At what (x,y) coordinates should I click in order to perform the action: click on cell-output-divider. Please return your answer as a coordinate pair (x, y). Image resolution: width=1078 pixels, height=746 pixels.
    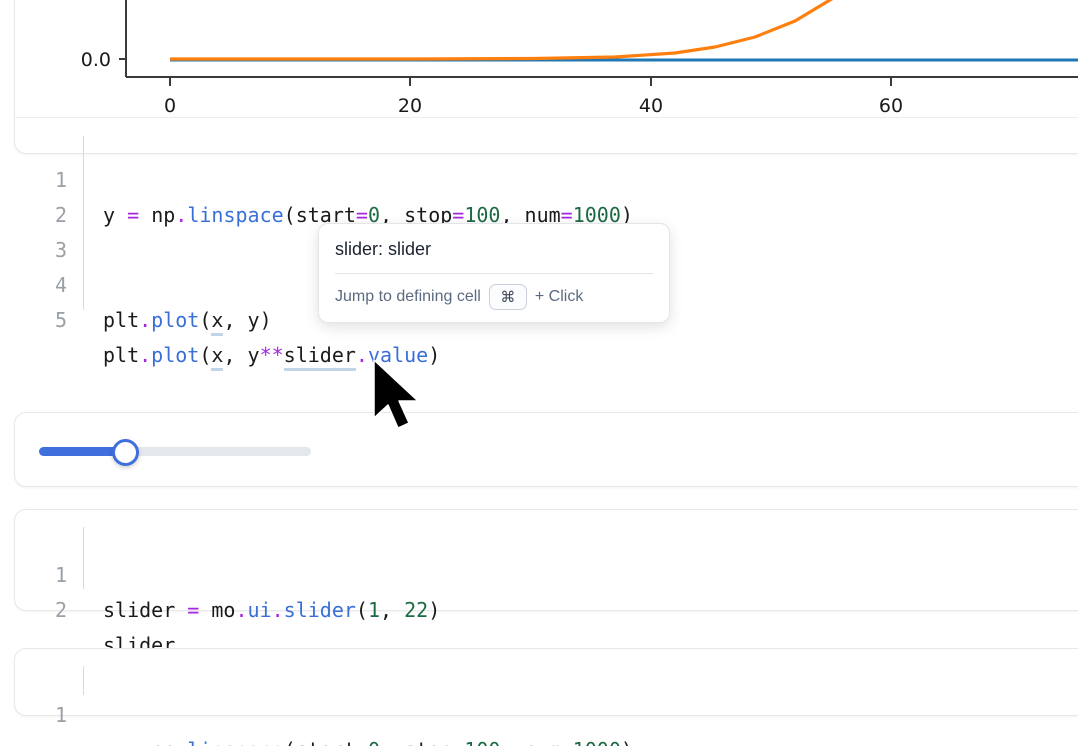
    Looking at the image, I should click on (546, 117).